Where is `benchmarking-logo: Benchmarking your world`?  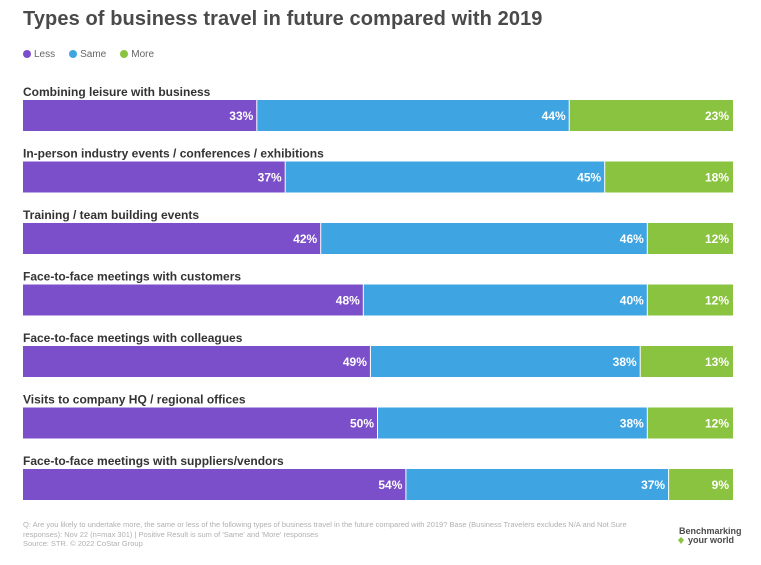 benchmarking-logo: Benchmarking your world is located at coordinates (709, 536).